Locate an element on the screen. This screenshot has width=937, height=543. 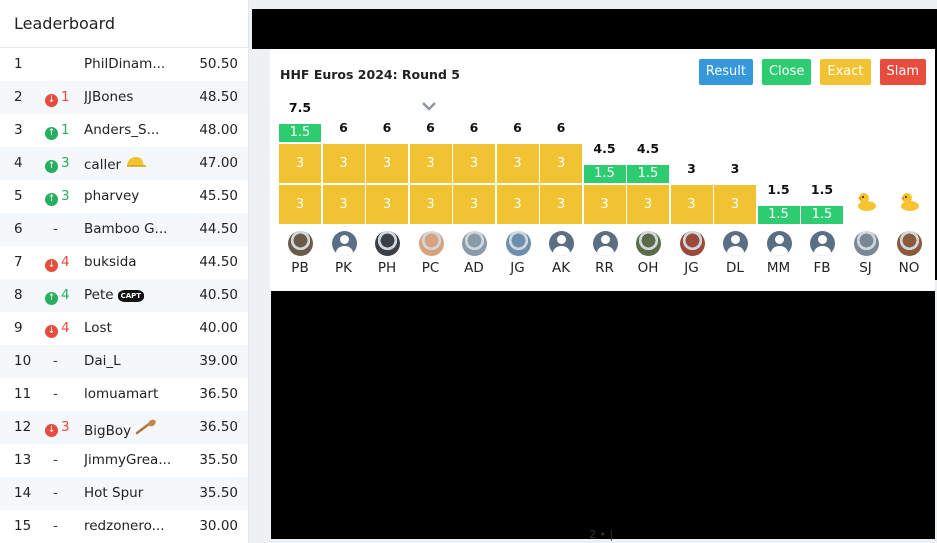
player-column: 3 3 6 AK is located at coordinates (561, 170).